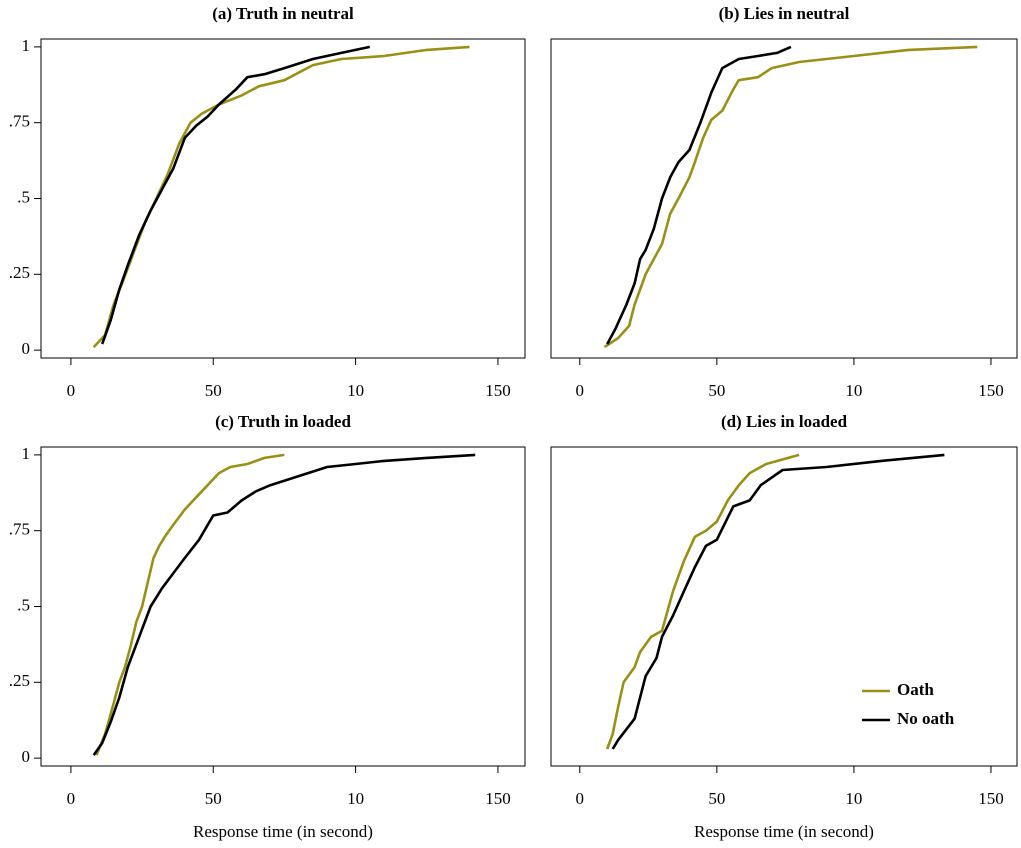  I want to click on legend-text: Oath, so click(915, 689).